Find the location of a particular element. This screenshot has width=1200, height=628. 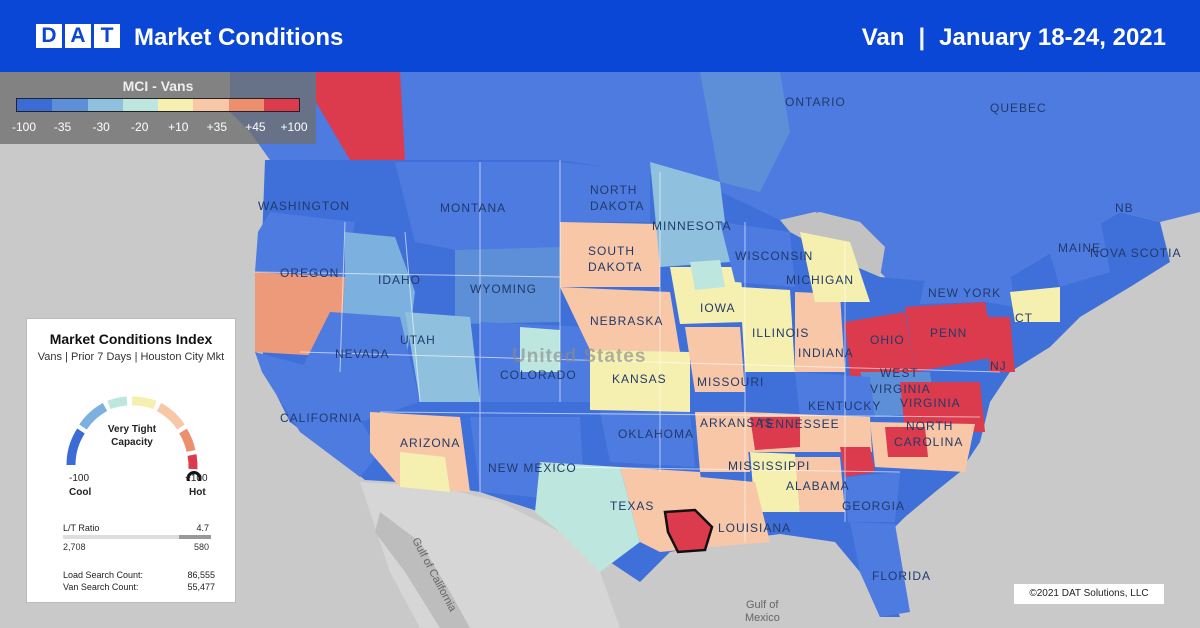

region-label: QUEBEC is located at coordinates (1018, 108).